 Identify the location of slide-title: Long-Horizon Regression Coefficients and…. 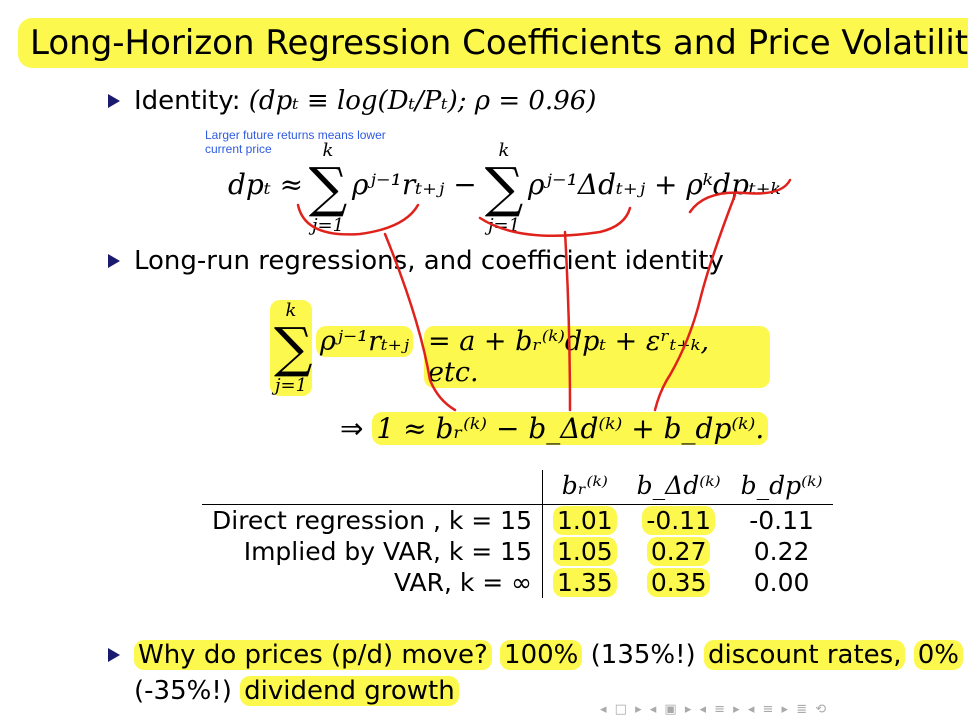
(493, 43).